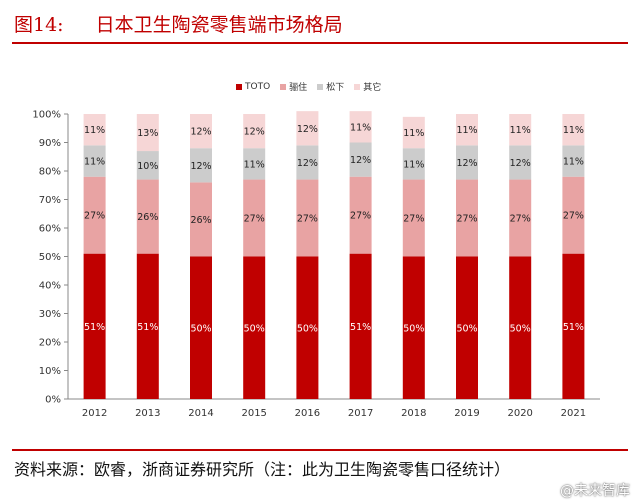  I want to click on y-tick-label: 30%, so click(50, 314).